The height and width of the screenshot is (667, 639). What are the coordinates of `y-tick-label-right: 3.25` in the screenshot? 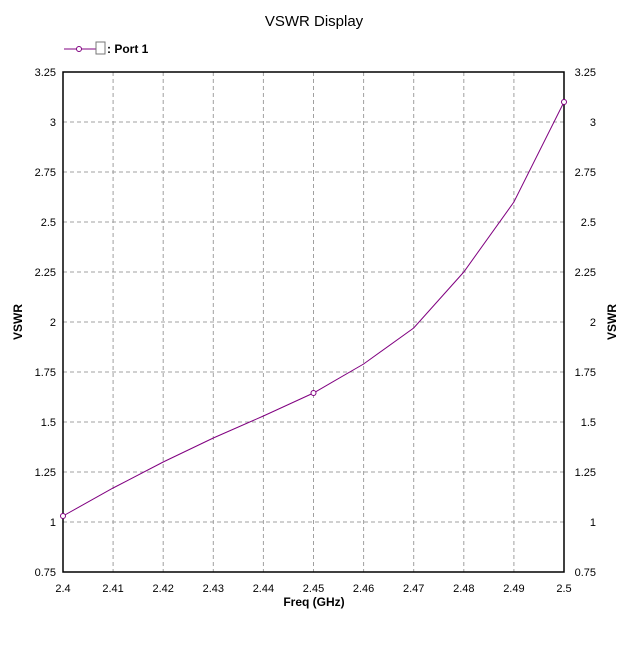 It's located at (585, 73).